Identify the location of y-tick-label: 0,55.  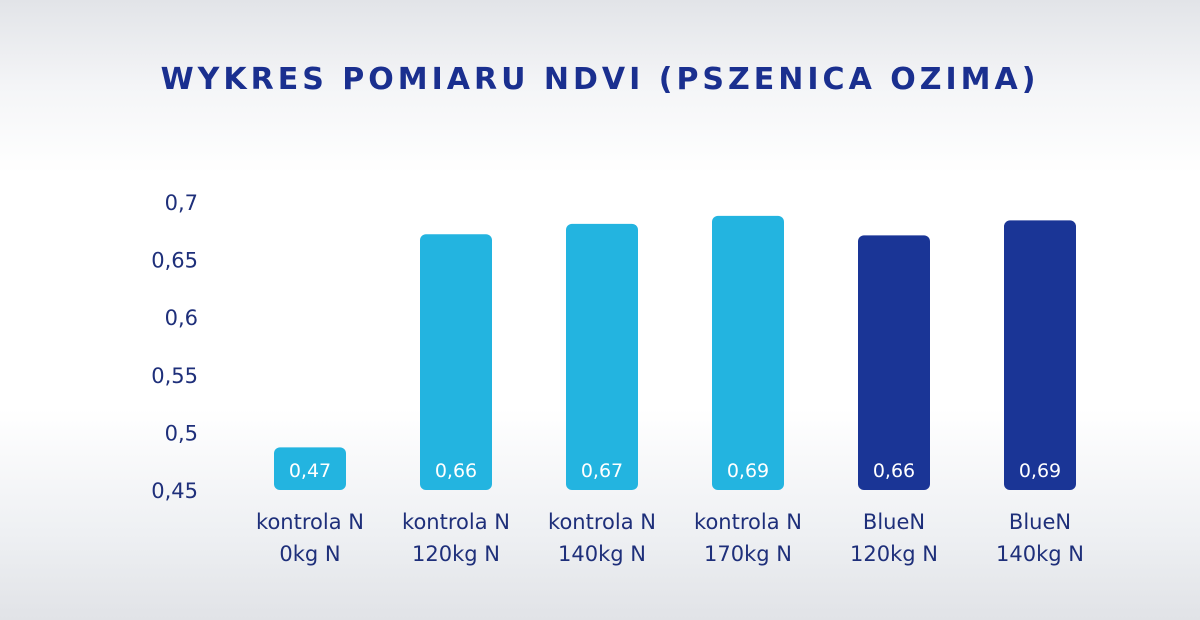
(174, 376).